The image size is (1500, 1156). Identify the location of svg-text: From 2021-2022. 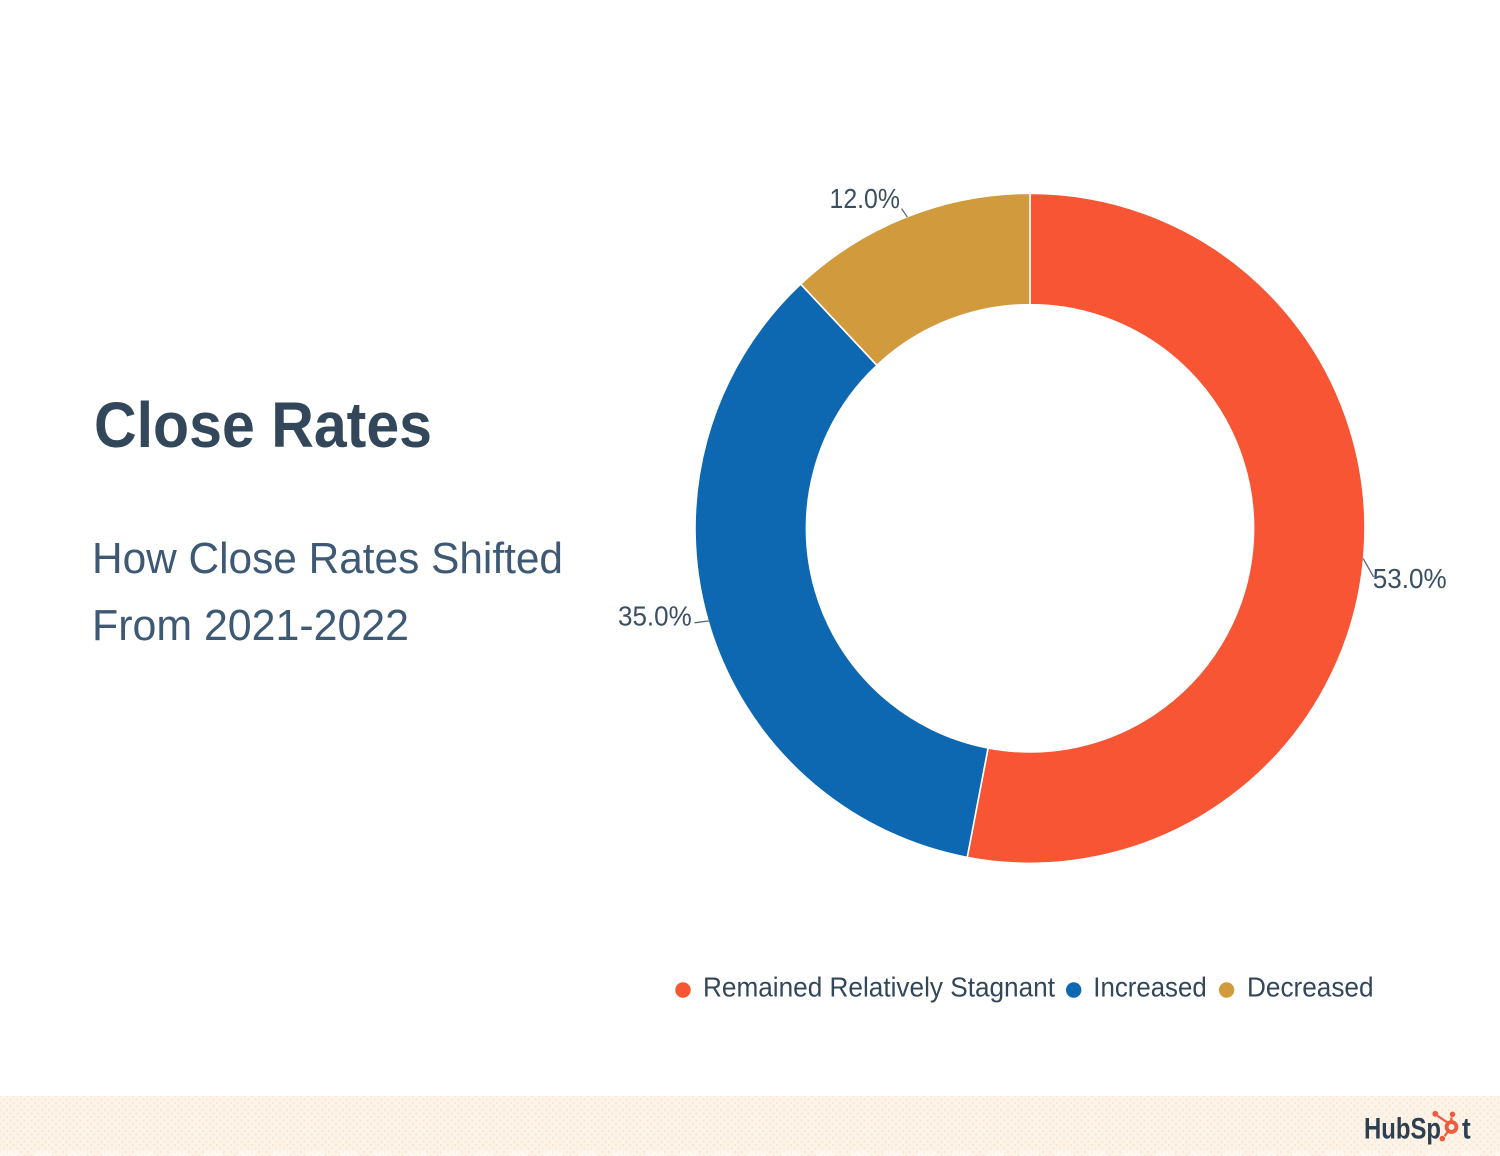
(250, 625).